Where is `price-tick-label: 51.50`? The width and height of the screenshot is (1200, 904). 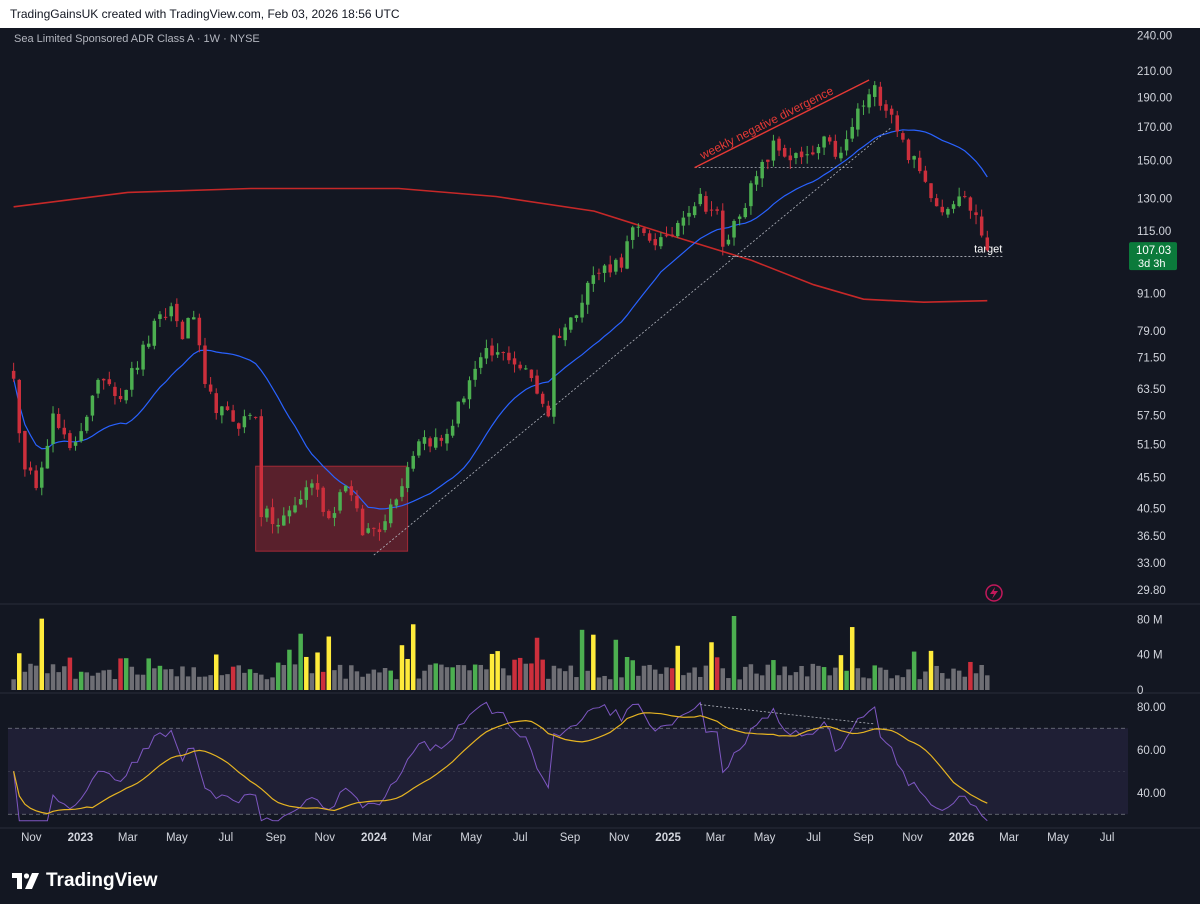 price-tick-label: 51.50 is located at coordinates (1151, 446).